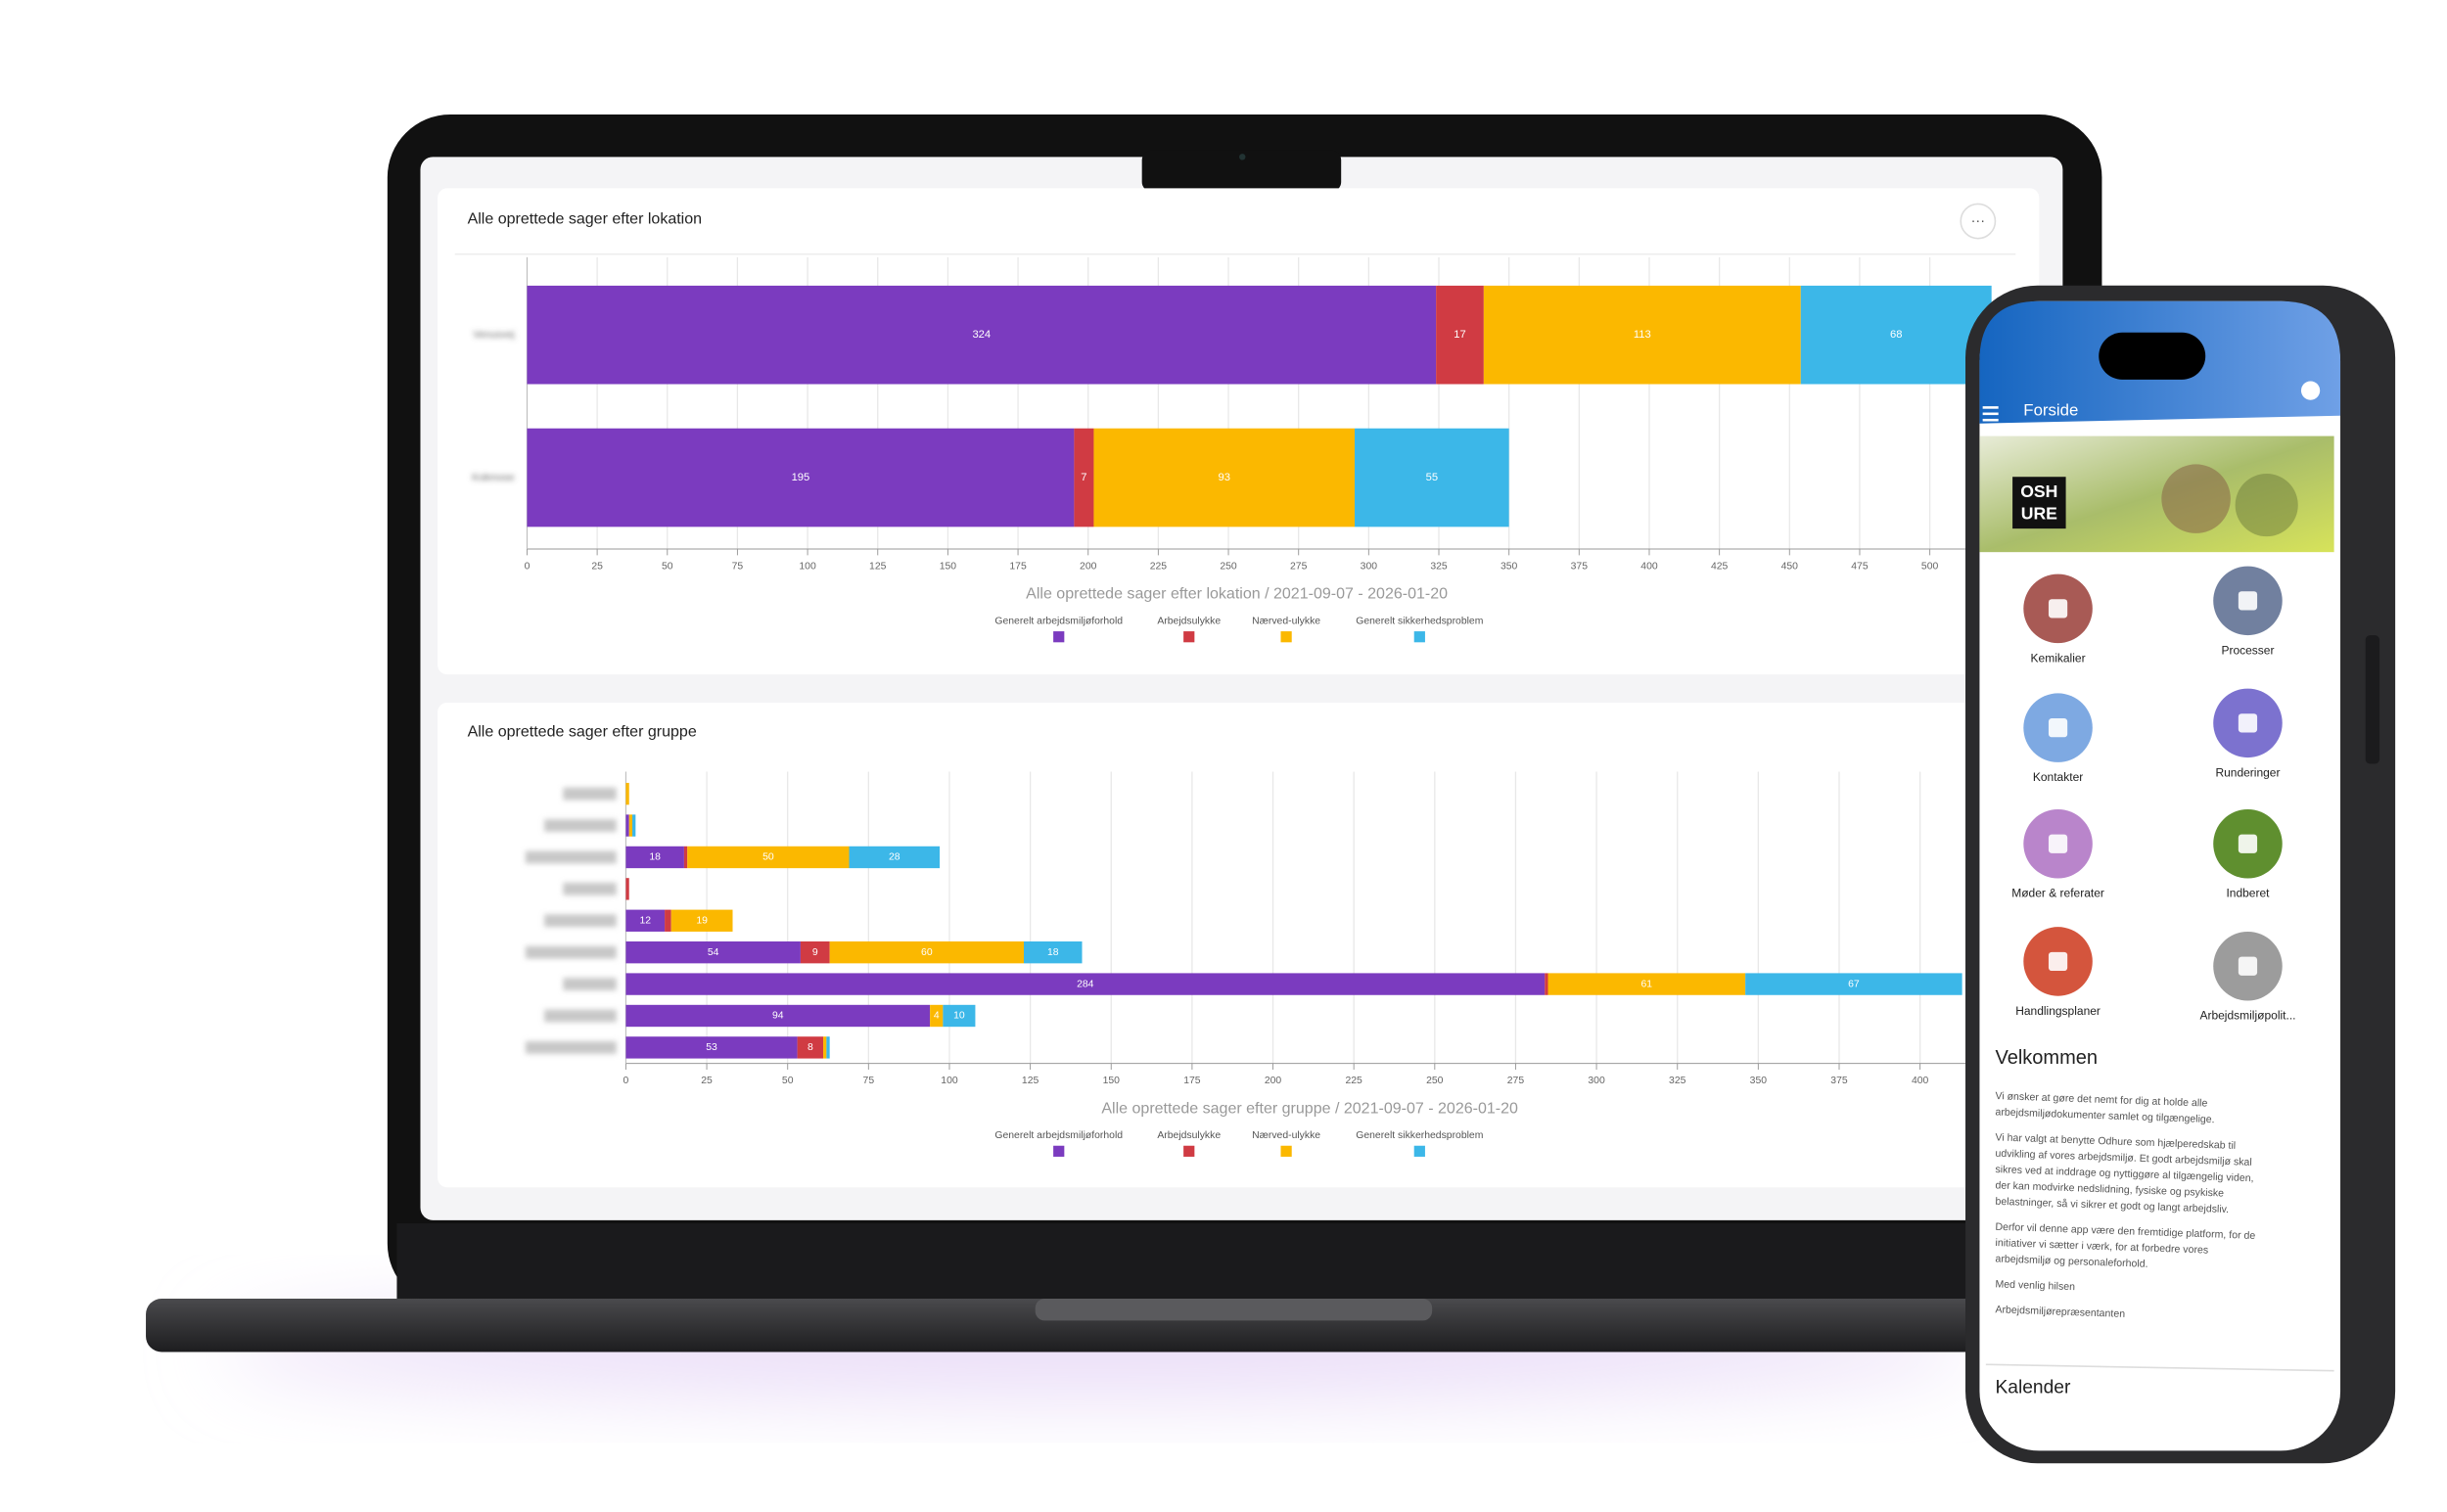 The height and width of the screenshot is (1512, 2447). Describe the element at coordinates (1234, 1309) in the screenshot. I see `laptop-hinge` at that location.